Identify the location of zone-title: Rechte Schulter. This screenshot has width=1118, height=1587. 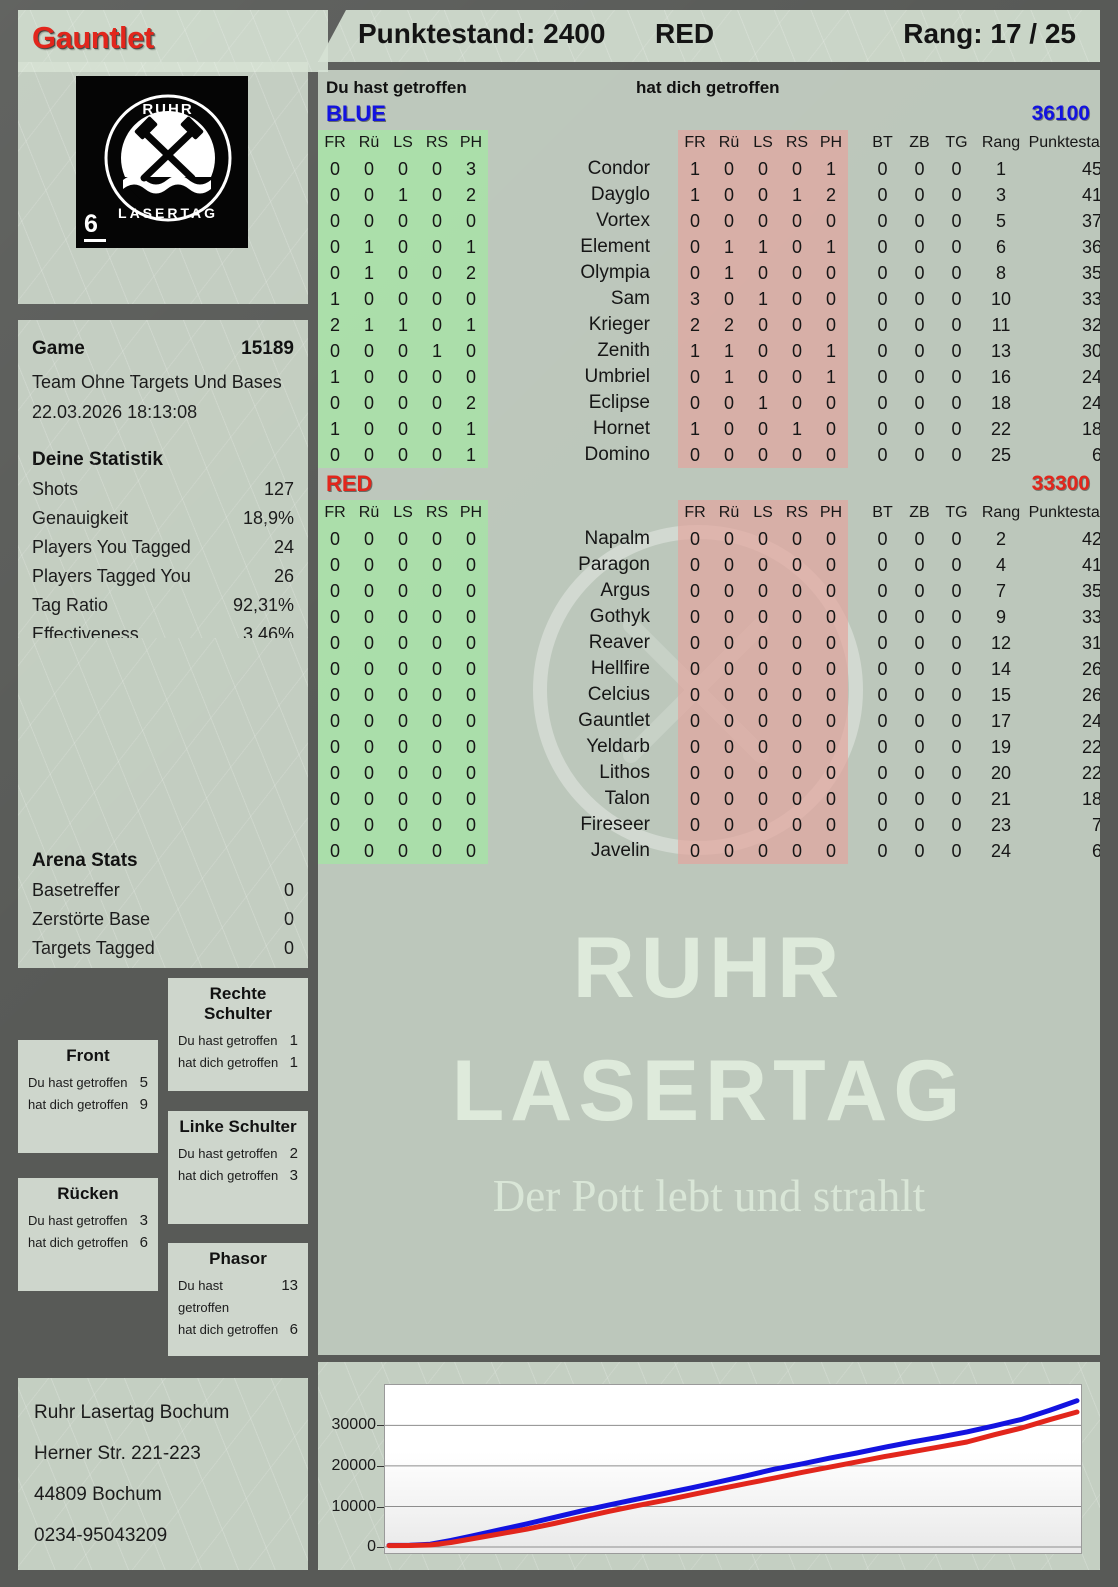
(238, 1003).